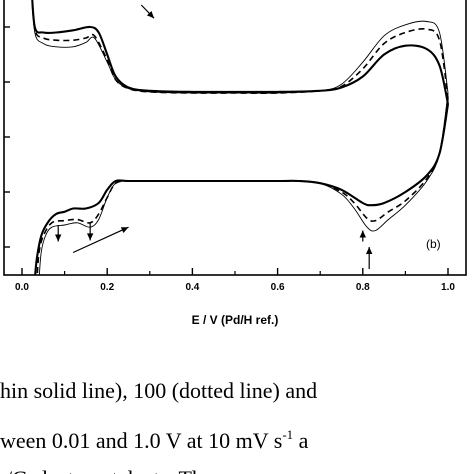 Image resolution: width=474 pixels, height=474 pixels. I want to click on caption-line-2-text: ween 0.01 and 1.0 V at 10 mV s, so click(141, 440).